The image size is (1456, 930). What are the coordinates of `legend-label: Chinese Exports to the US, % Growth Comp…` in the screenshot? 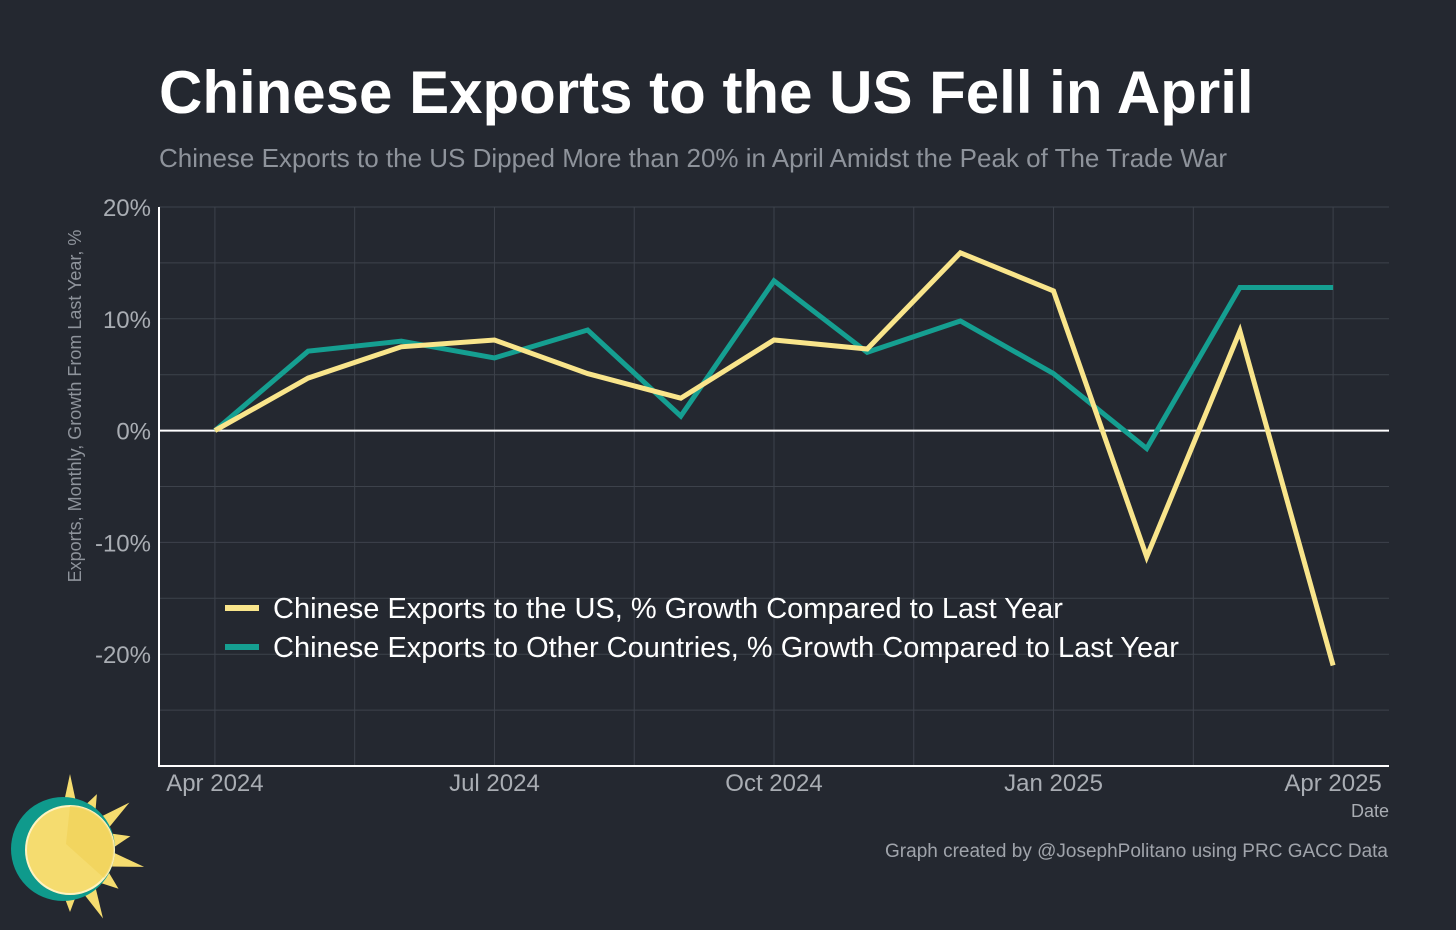 It's located at (668, 609).